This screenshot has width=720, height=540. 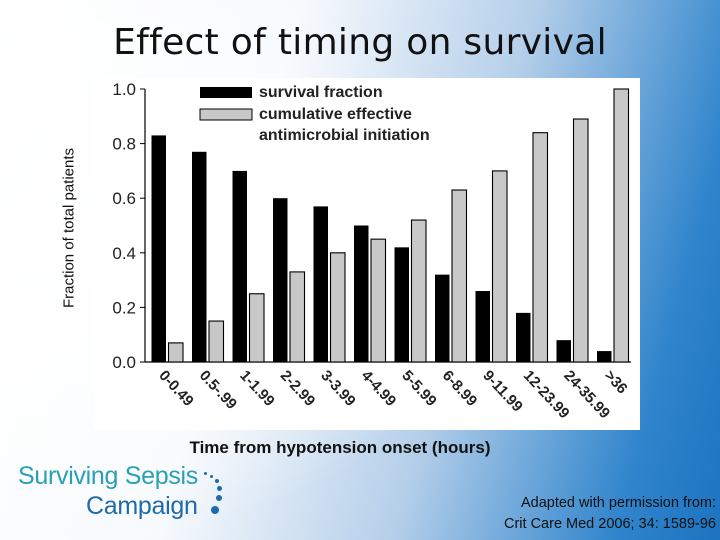 I want to click on y-tick-label: 0.8, so click(x=124, y=144).